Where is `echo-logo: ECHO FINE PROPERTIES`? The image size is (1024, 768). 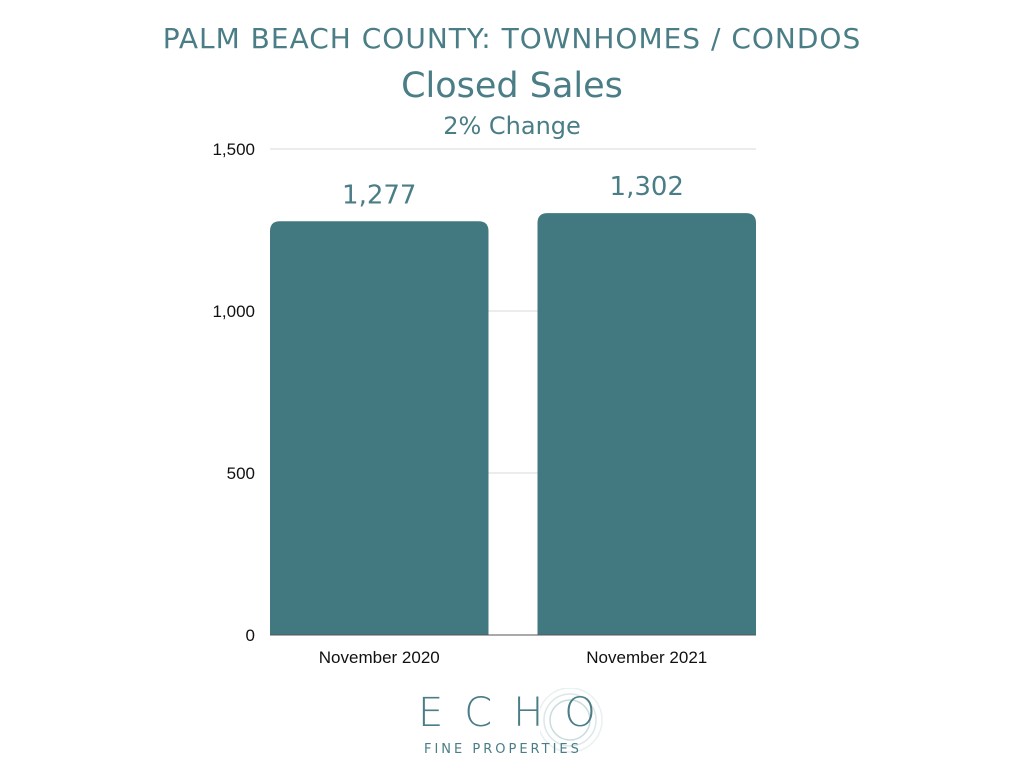
echo-logo: ECHO FINE PROPERTIES is located at coordinates (512, 726).